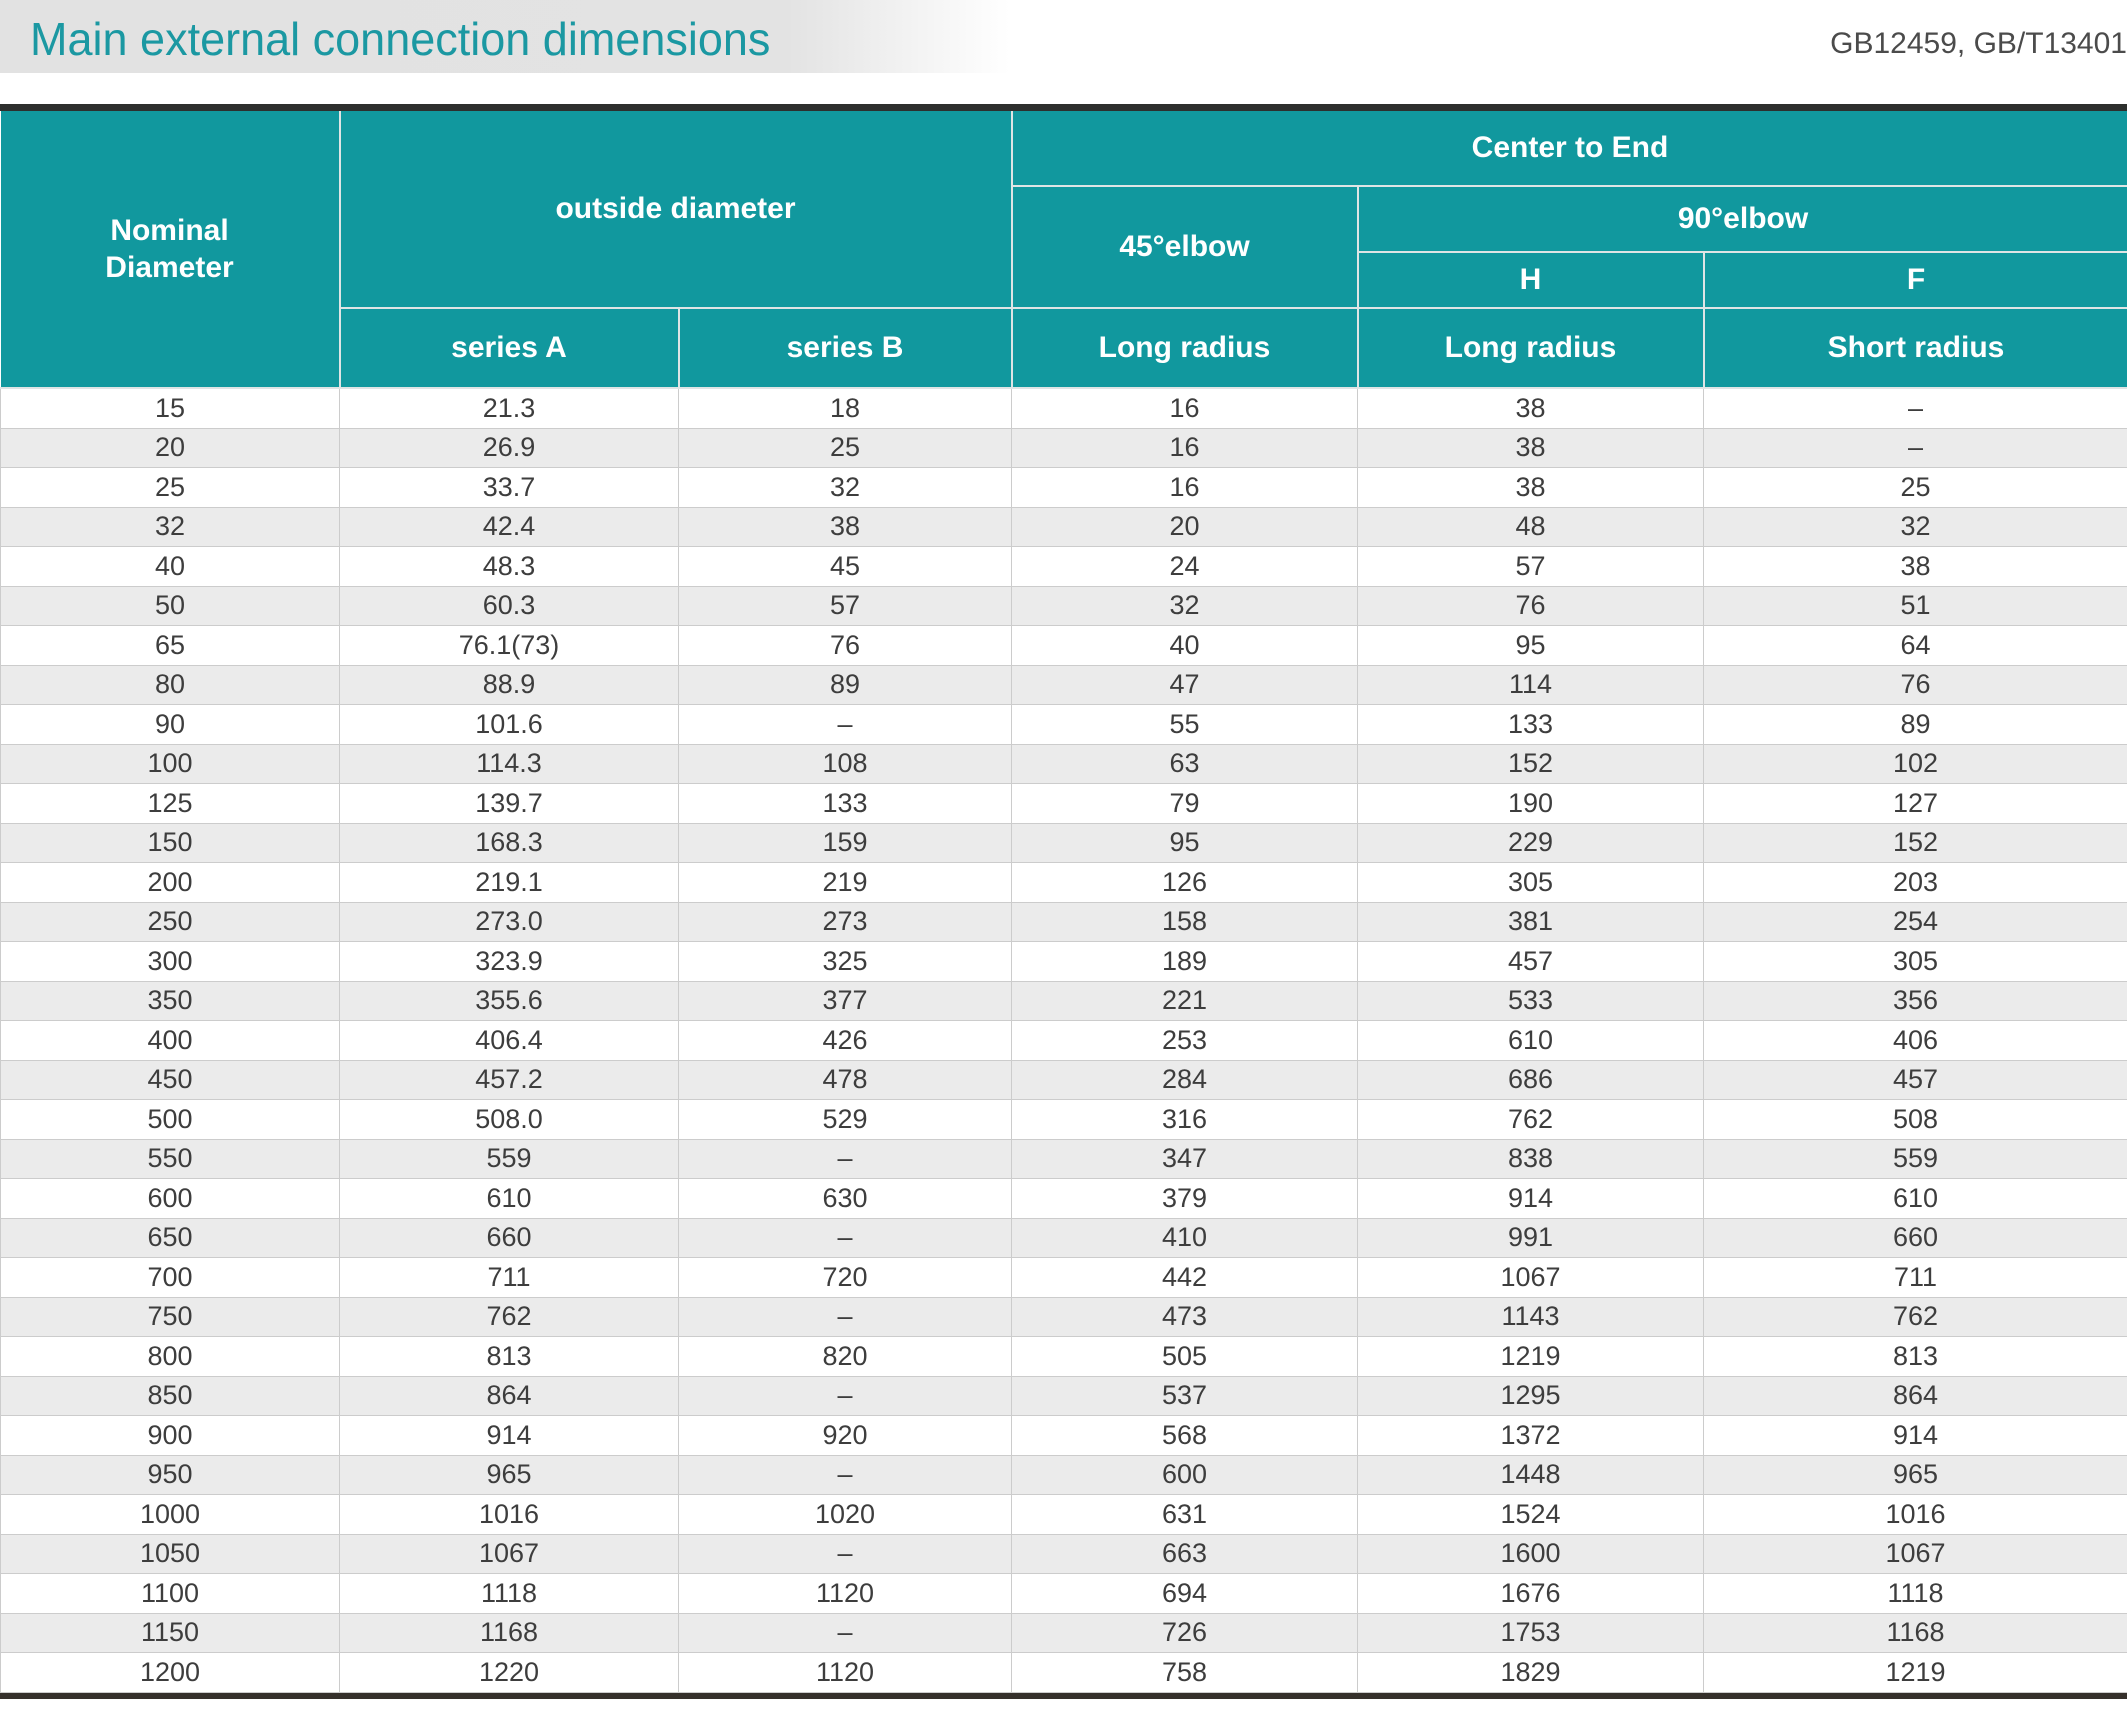 Image resolution: width=2127 pixels, height=1731 pixels. What do you see at coordinates (1184, 1474) in the screenshot?
I see `cell: 600` at bounding box center [1184, 1474].